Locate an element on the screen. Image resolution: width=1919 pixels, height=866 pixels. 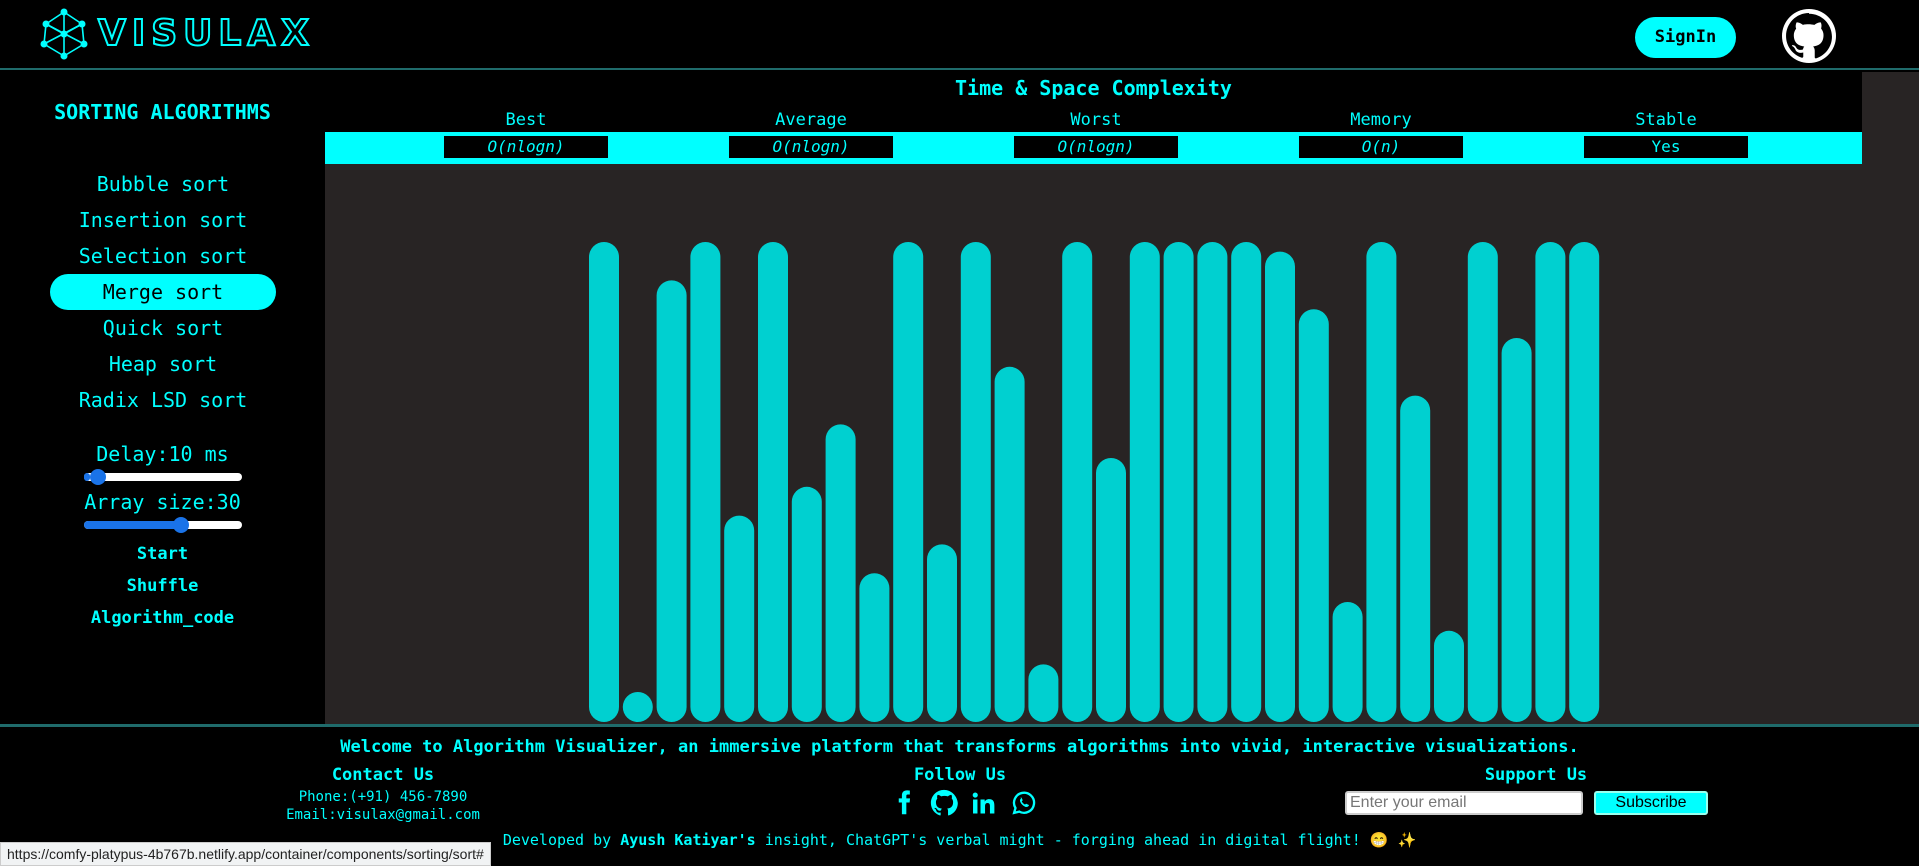
dev-name: Ayush Katiyar's is located at coordinates (688, 840).